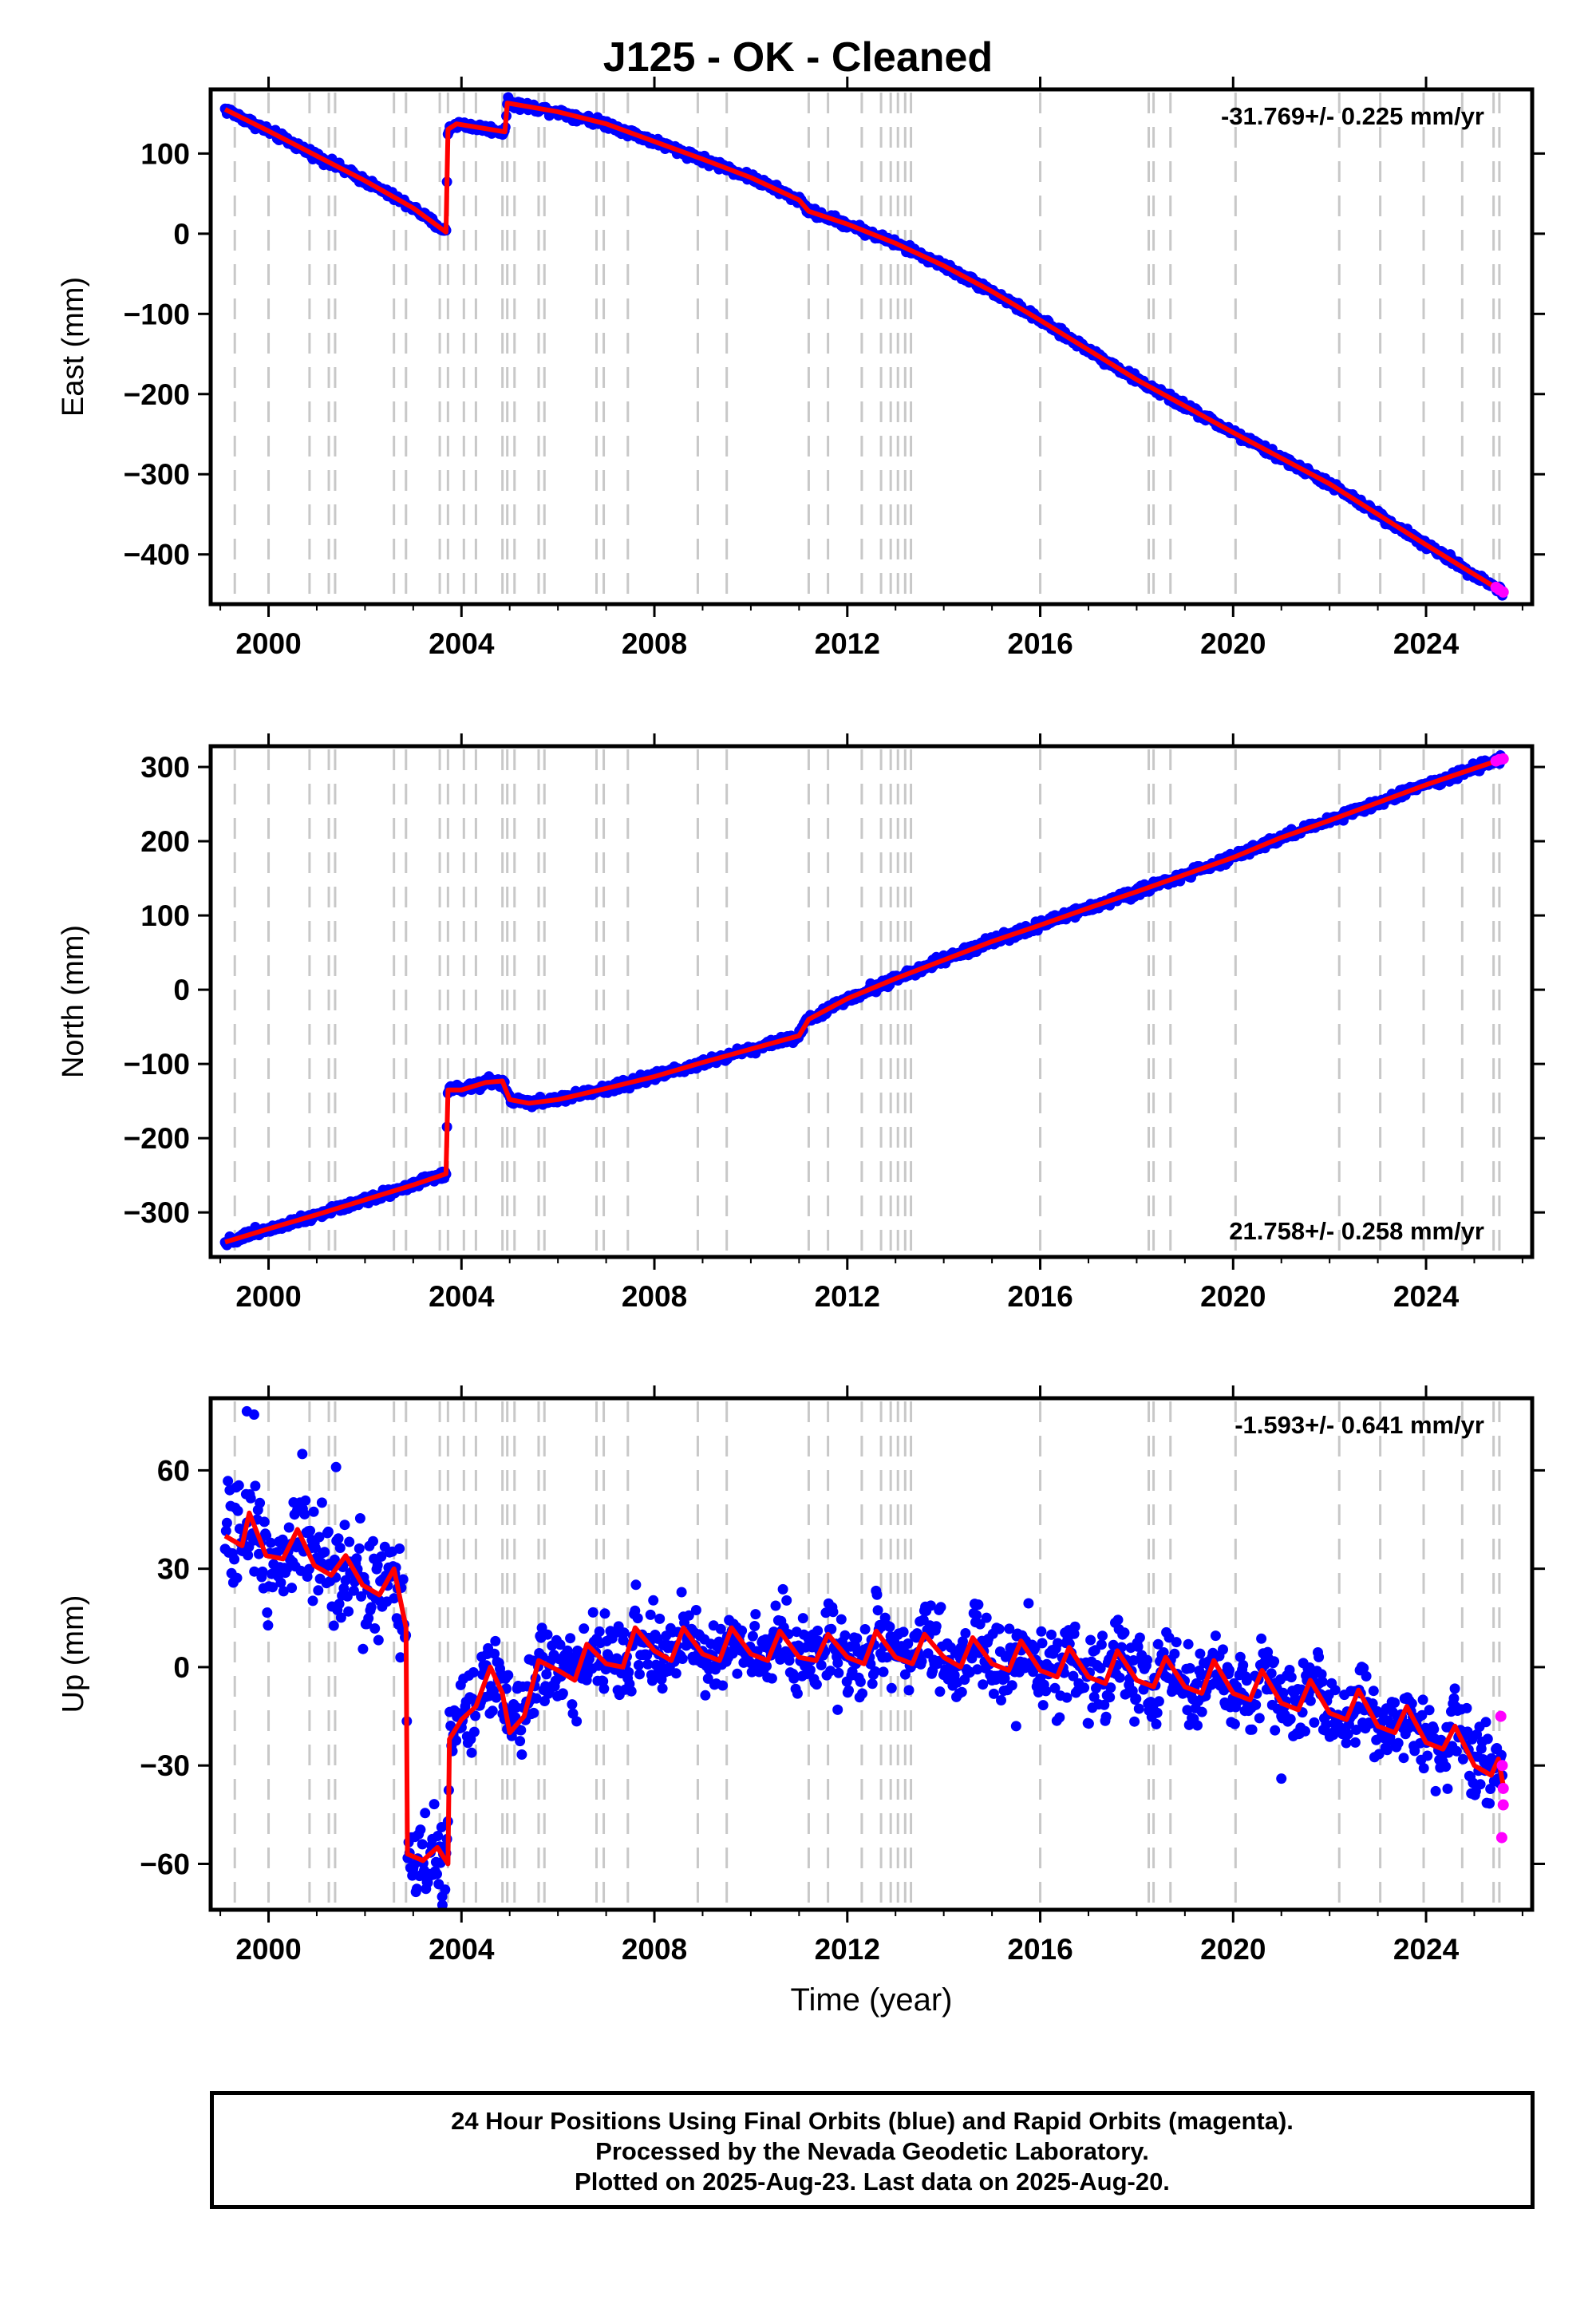 The height and width of the screenshot is (2316, 1596). What do you see at coordinates (157, 555) in the screenshot?
I see `y-tick-label: −400` at bounding box center [157, 555].